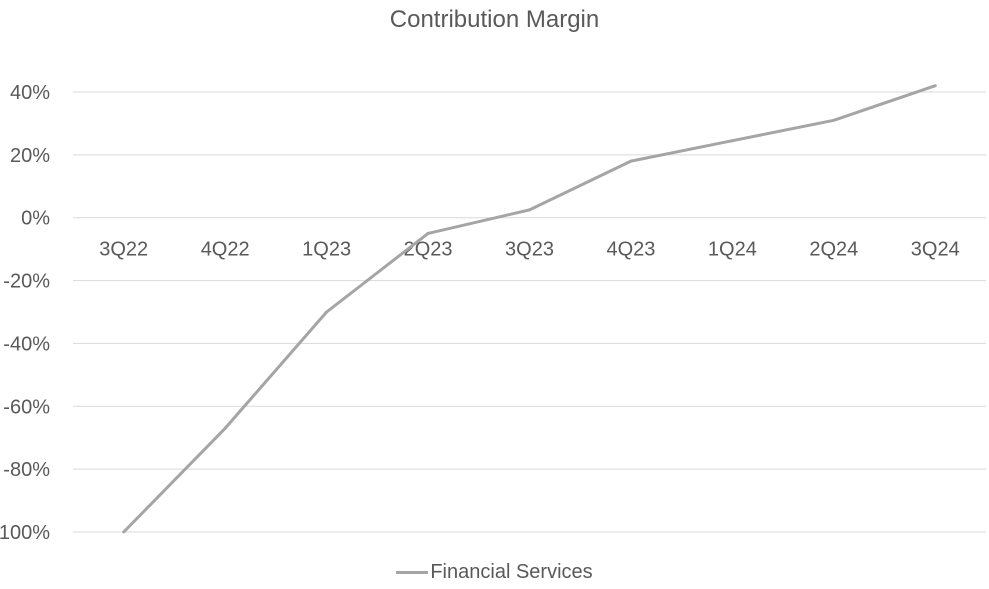 This screenshot has width=989, height=589. What do you see at coordinates (30, 156) in the screenshot?
I see `y-tick-label: 20%` at bounding box center [30, 156].